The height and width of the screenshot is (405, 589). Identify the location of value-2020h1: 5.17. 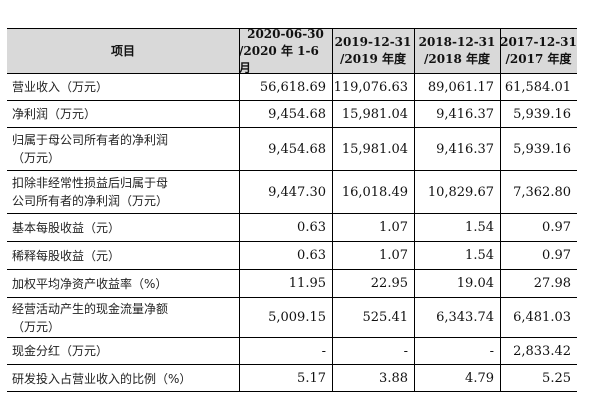
(311, 378).